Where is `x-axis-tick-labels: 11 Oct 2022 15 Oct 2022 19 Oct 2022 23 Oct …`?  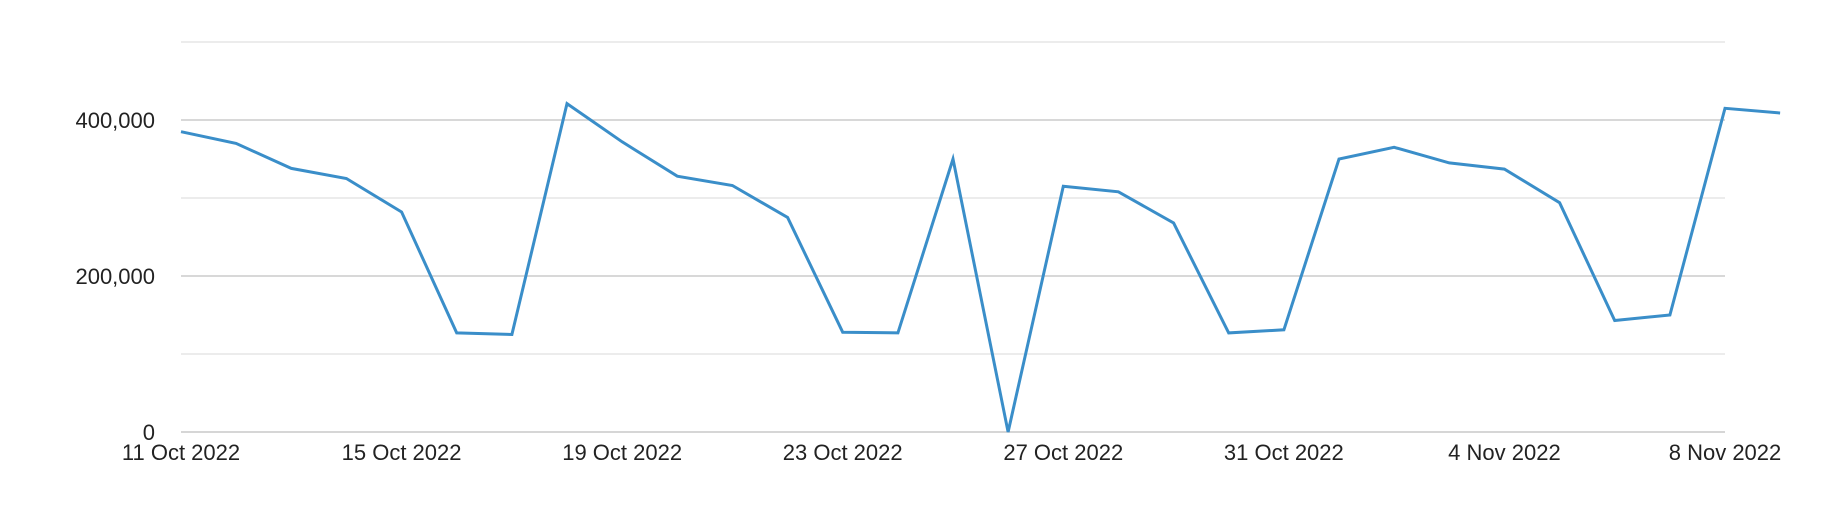 x-axis-tick-labels: 11 Oct 2022 15 Oct 2022 19 Oct 2022 23 Oct … is located at coordinates (951, 452).